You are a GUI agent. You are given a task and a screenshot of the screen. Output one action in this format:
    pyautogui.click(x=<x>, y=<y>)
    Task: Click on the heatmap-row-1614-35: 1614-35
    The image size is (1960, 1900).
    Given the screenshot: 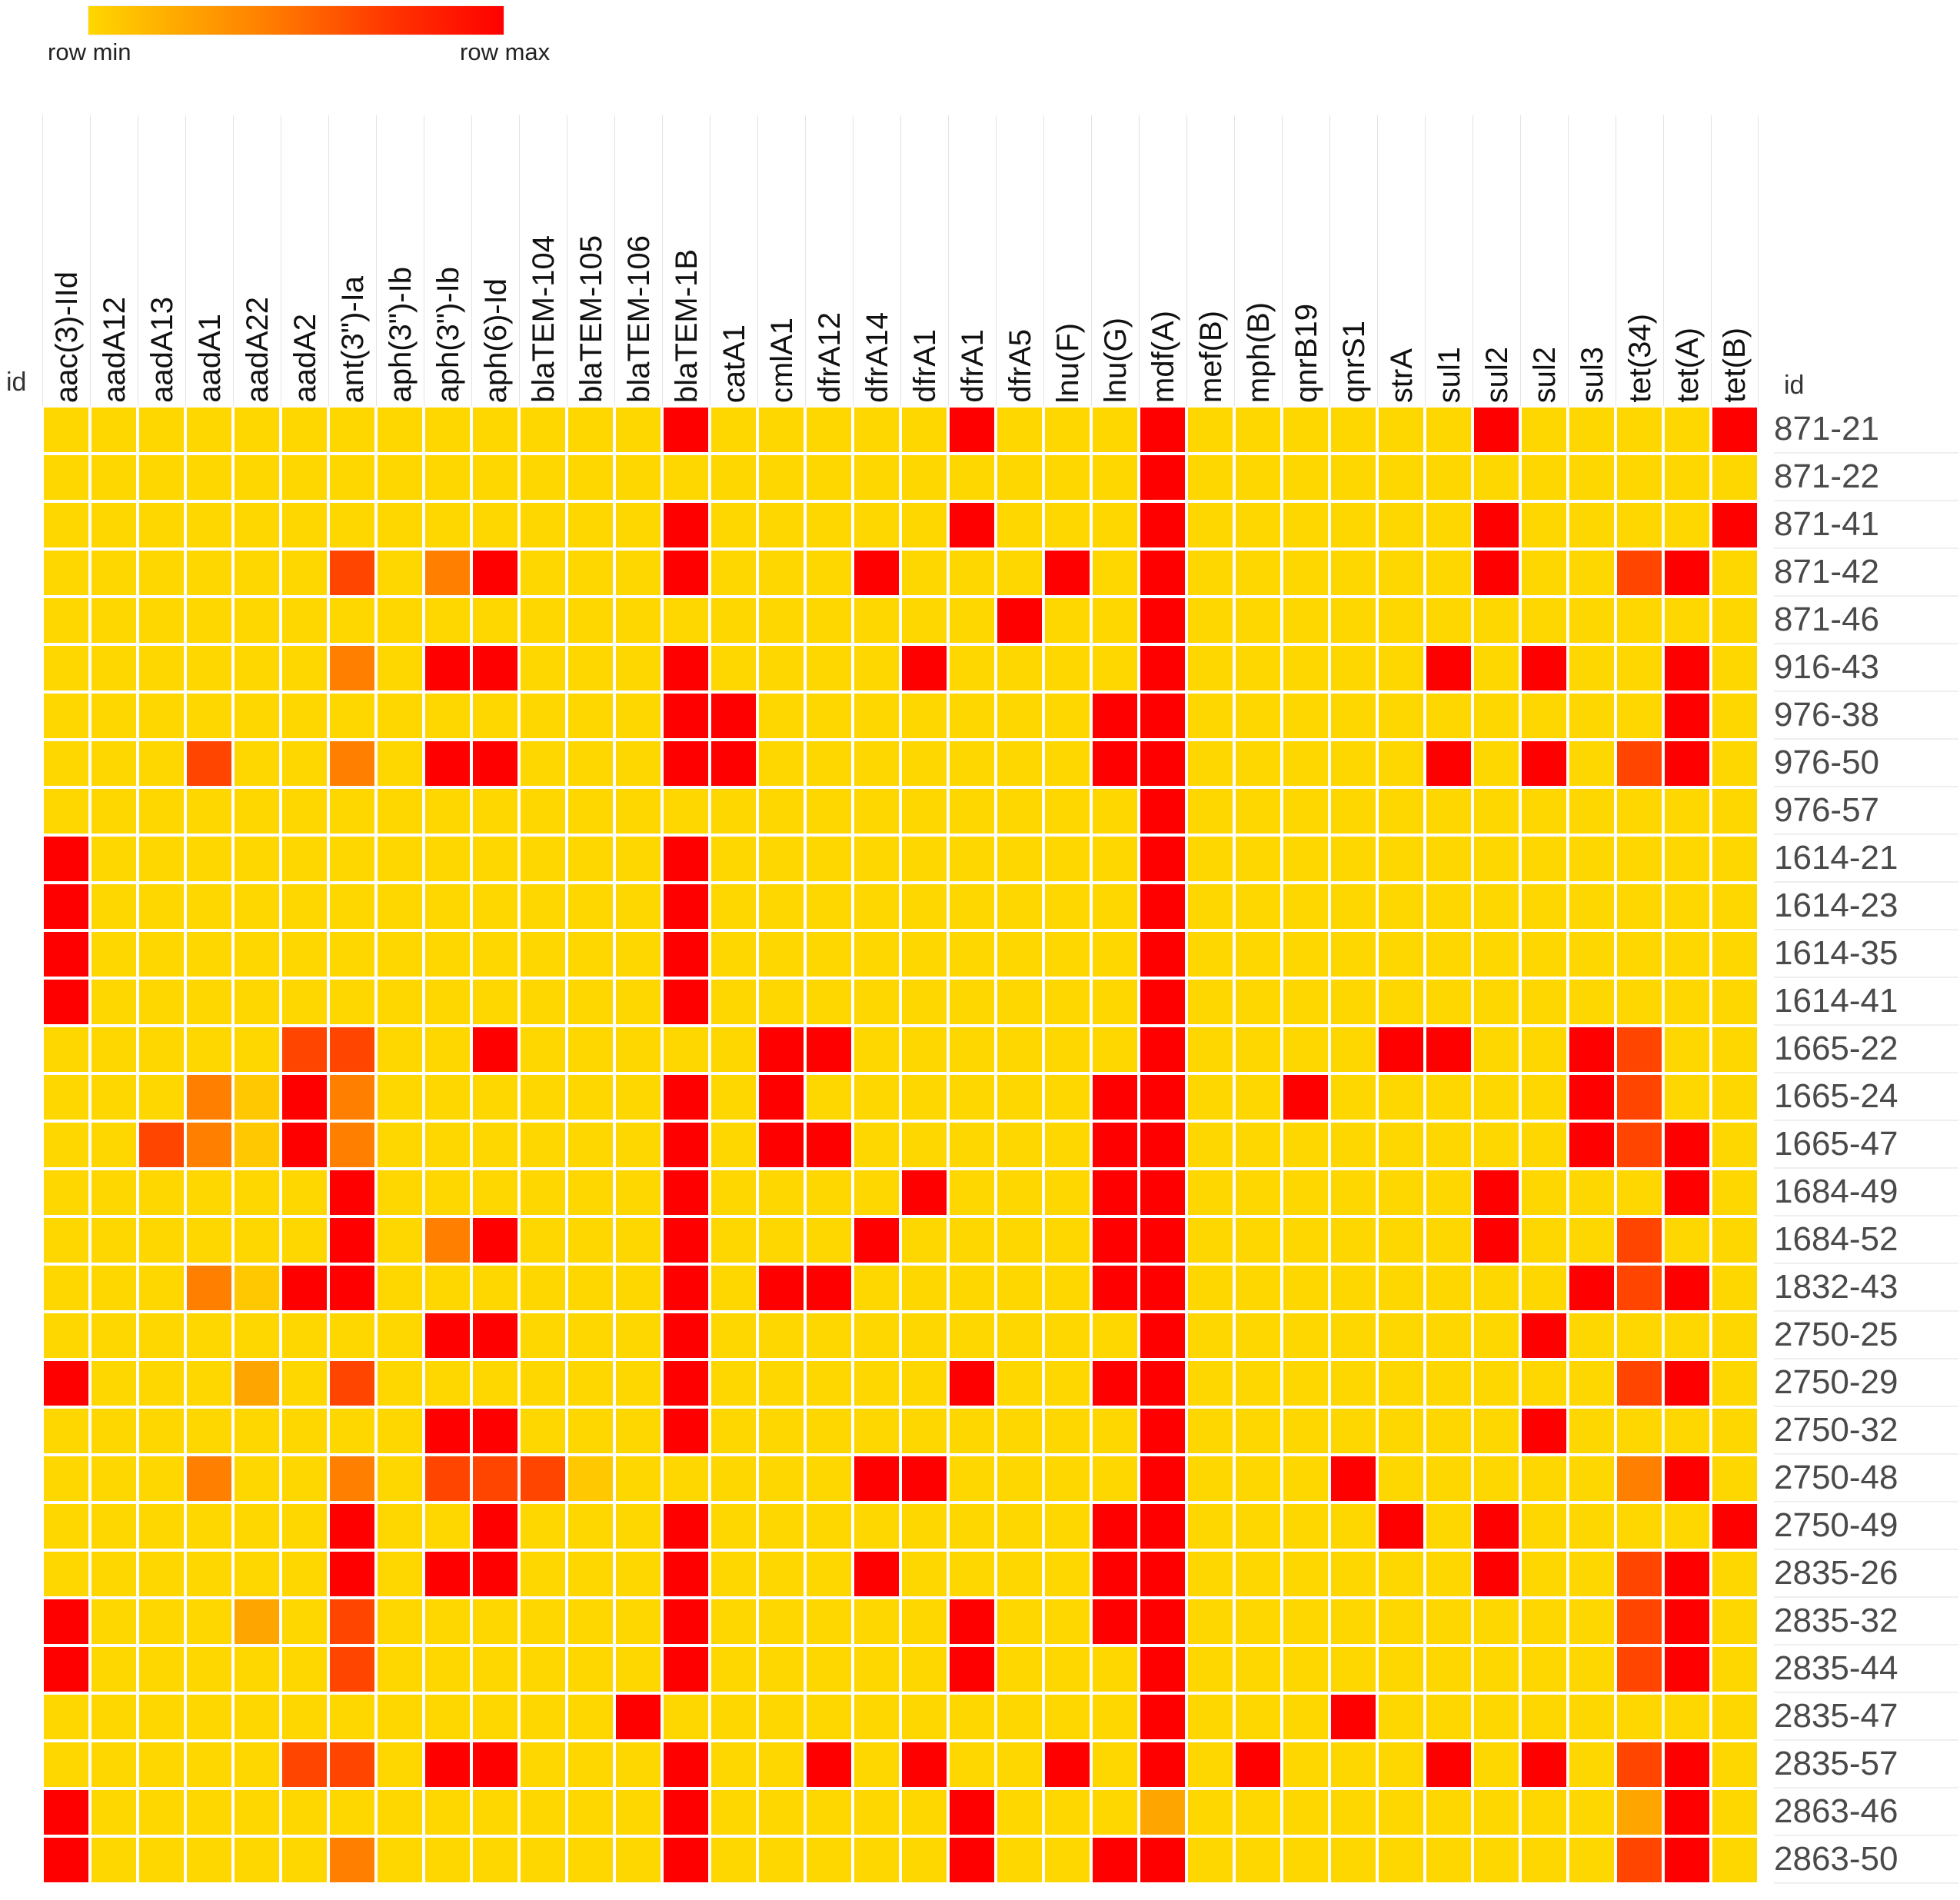 What is the action you would take?
    pyautogui.click(x=1000, y=954)
    